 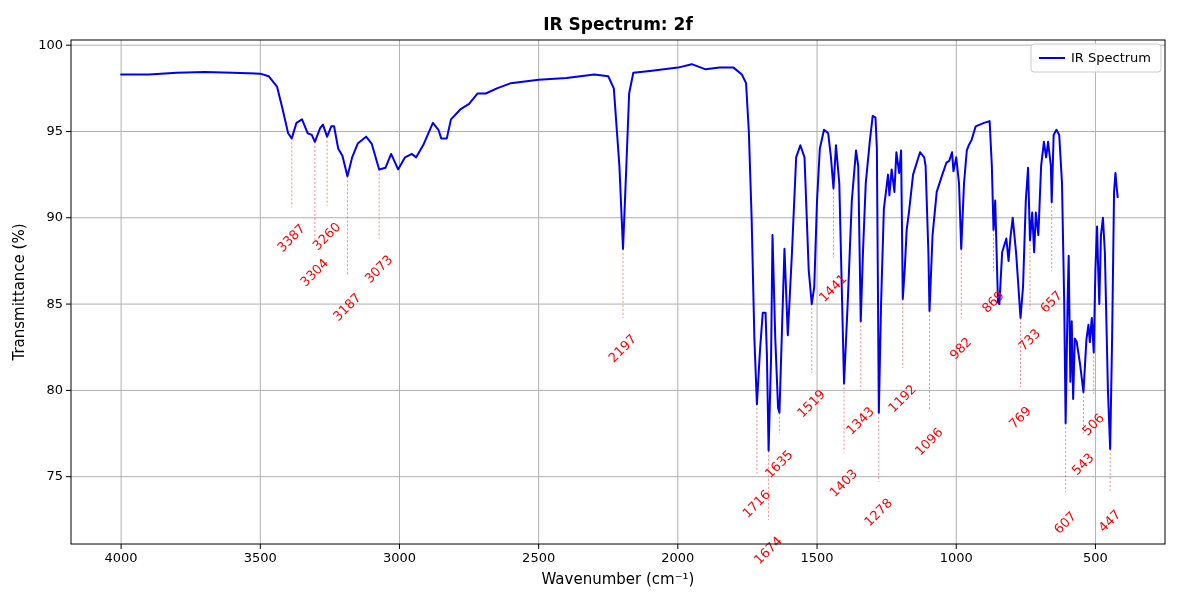 I want to click on legend-label: IR Spectrum, so click(x=1111, y=57).